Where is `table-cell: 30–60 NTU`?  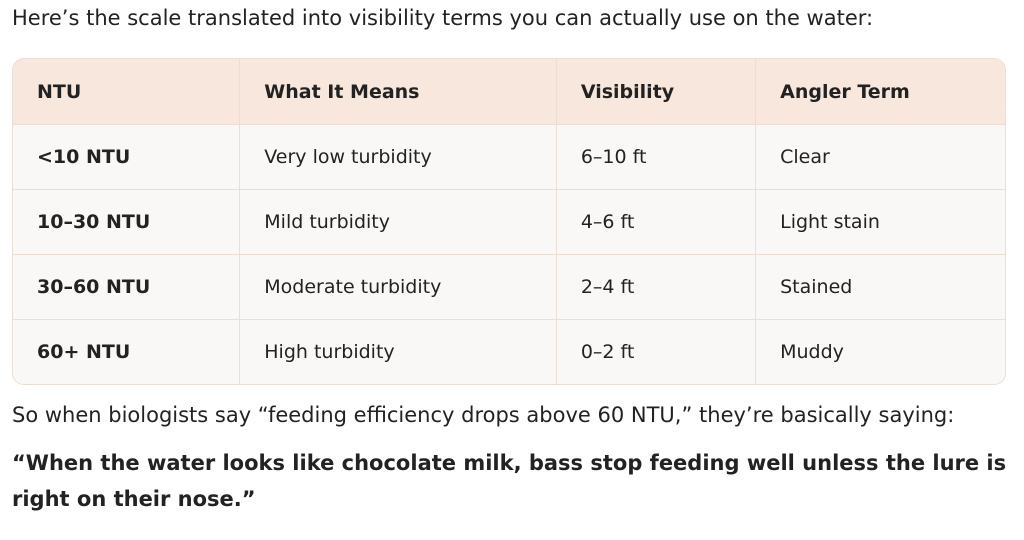
table-cell: 30–60 NTU is located at coordinates (127, 287).